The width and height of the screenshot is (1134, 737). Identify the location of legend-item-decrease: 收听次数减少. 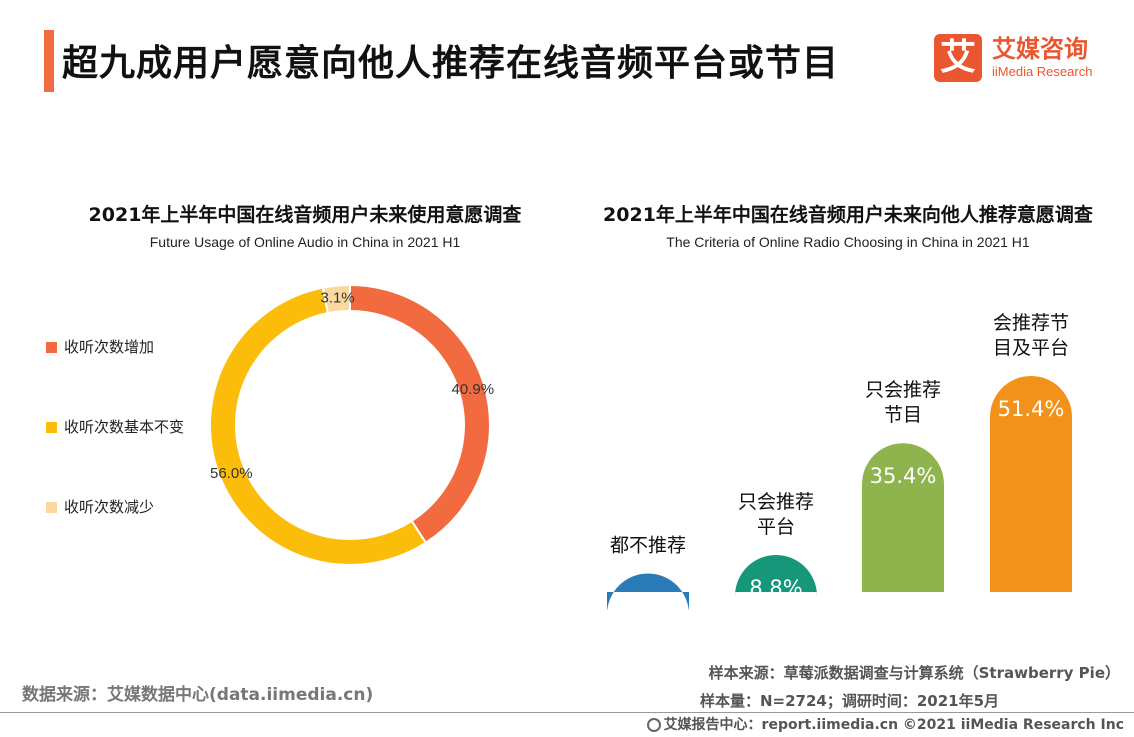
(100, 508).